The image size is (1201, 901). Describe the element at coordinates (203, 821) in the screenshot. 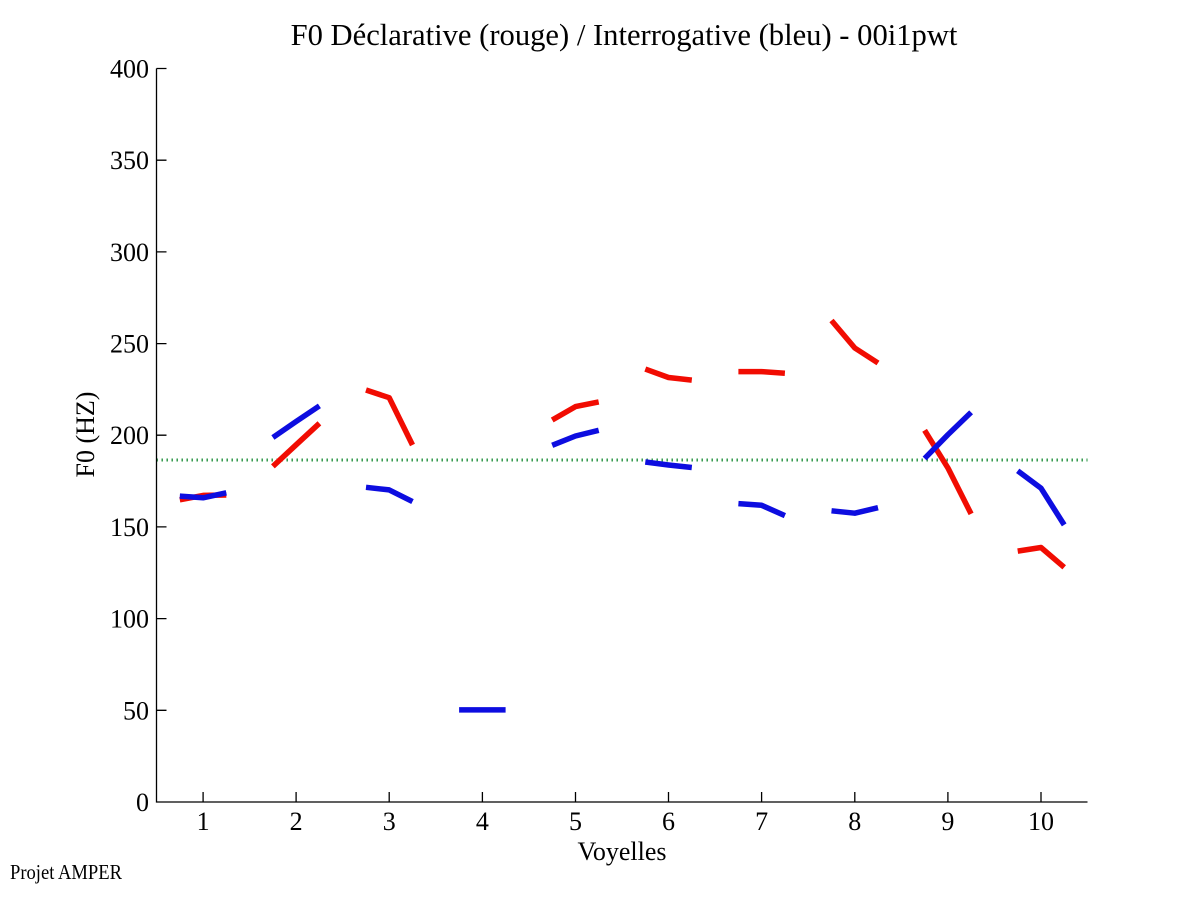

I see `svg-text: 1` at that location.